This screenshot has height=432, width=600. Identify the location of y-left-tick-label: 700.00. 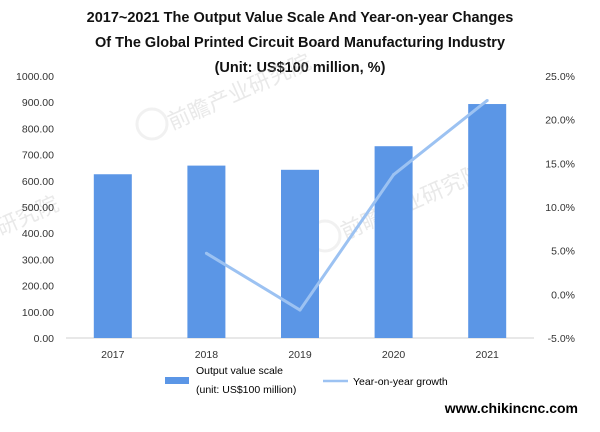
(38, 156).